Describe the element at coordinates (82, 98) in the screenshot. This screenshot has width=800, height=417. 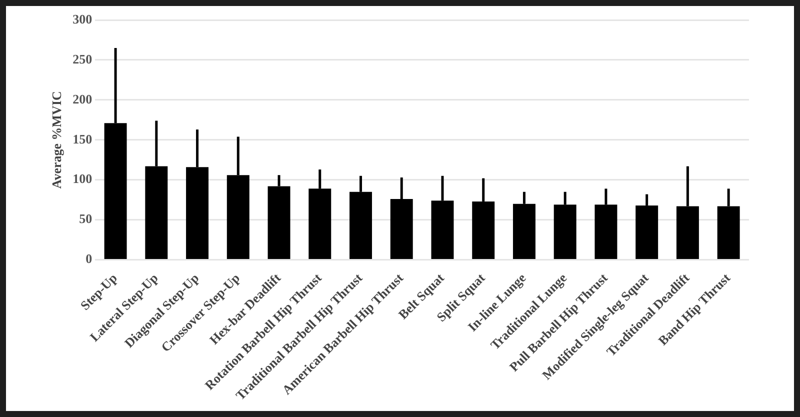
I see `y-tick-label: 200` at that location.